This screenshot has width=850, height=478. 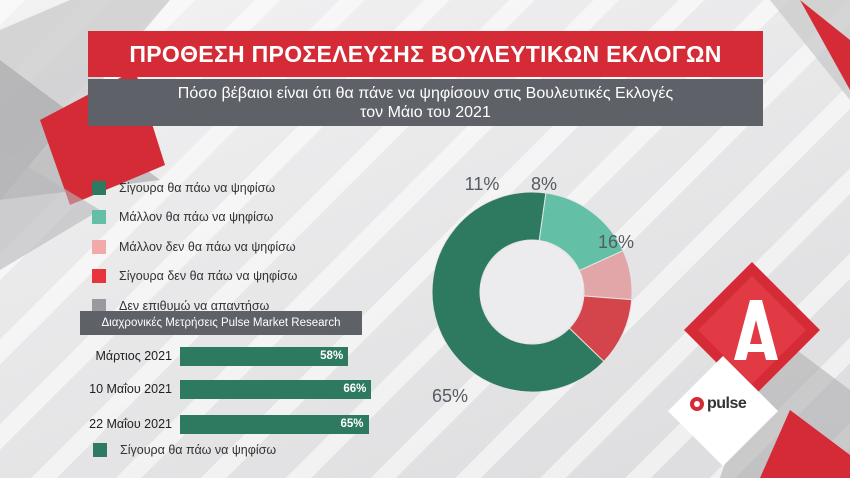 I want to click on pulse-logo: pulse, so click(x=718, y=404).